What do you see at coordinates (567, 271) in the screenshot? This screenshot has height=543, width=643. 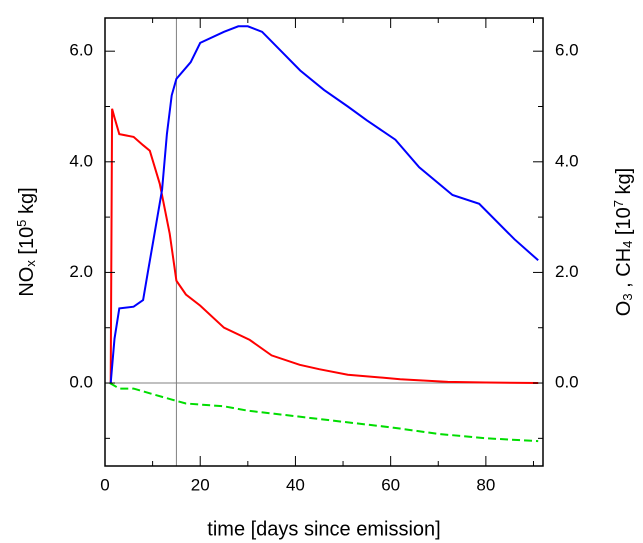 I see `y2-tick-label: 2.0` at bounding box center [567, 271].